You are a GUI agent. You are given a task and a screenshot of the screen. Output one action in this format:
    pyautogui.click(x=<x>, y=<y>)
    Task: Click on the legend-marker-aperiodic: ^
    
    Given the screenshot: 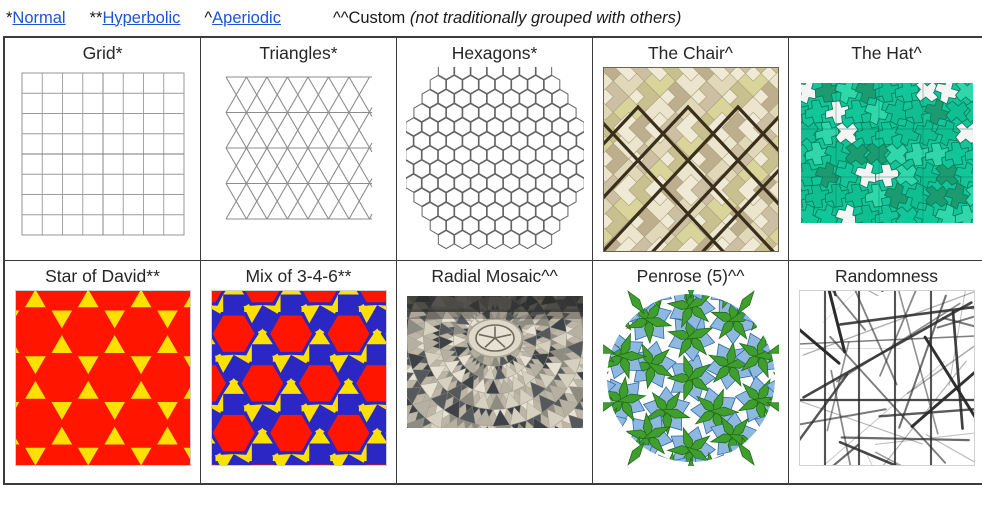 What is the action you would take?
    pyautogui.click(x=208, y=17)
    